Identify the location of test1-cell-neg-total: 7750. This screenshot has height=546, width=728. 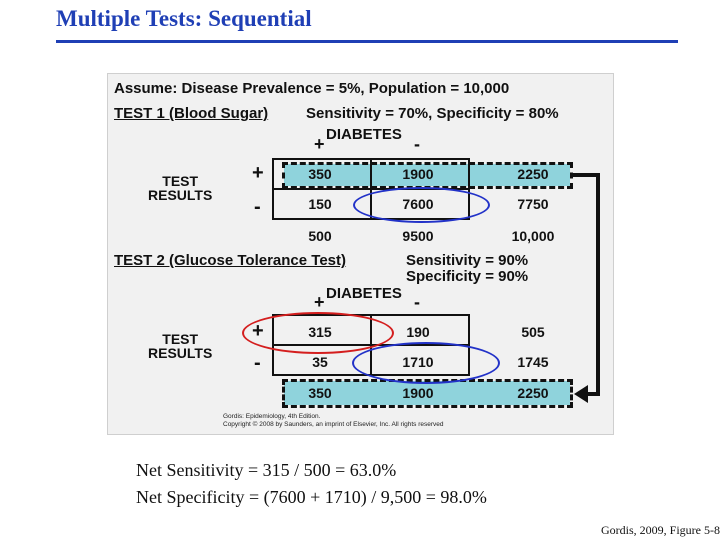
(533, 204).